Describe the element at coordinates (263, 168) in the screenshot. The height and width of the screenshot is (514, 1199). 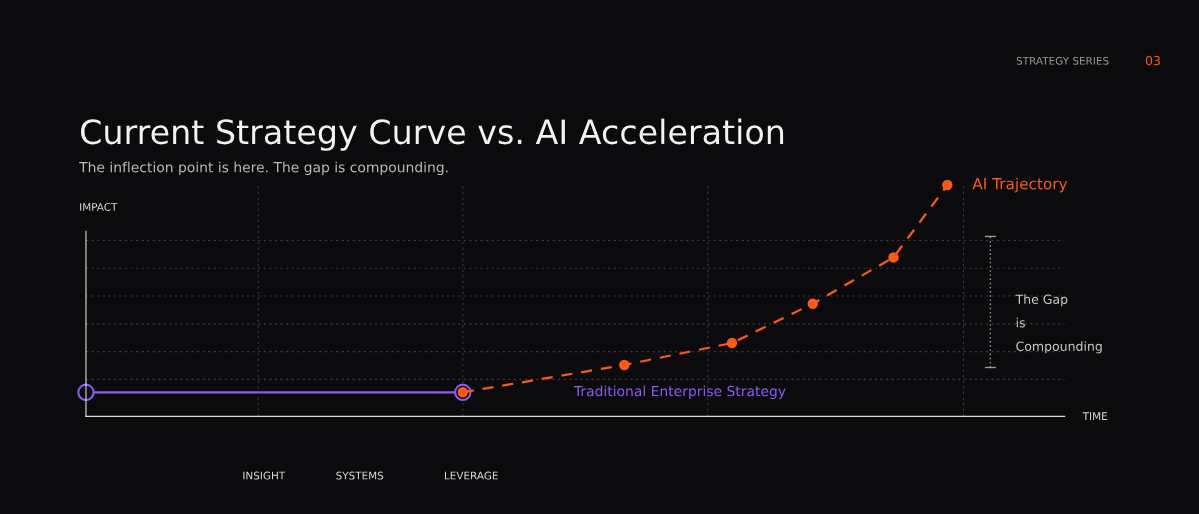
I see `chart-subtitle: The inflection point is here. The gap is compounding.` at that location.